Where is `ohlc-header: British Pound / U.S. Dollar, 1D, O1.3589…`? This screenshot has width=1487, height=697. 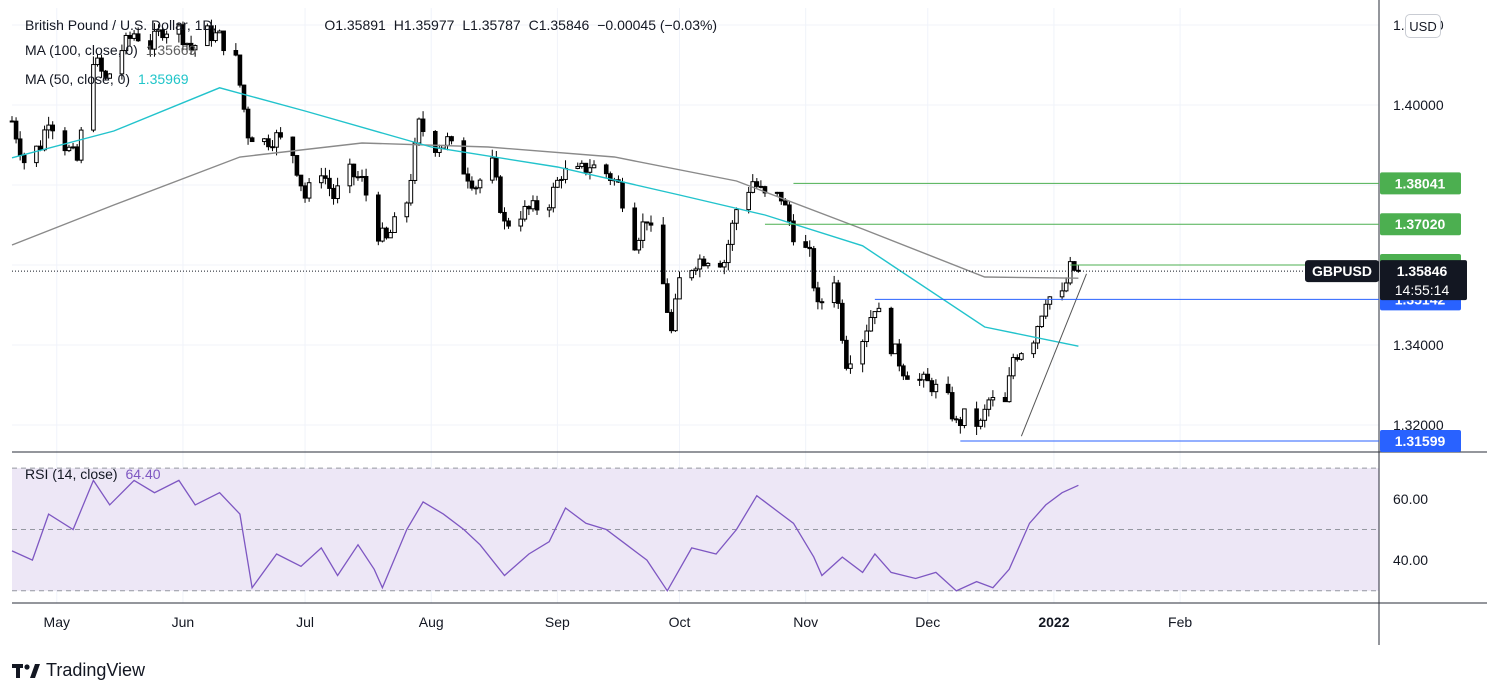 ohlc-header: British Pound / U.S. Dollar, 1D, O1.3589… is located at coordinates (373, 25).